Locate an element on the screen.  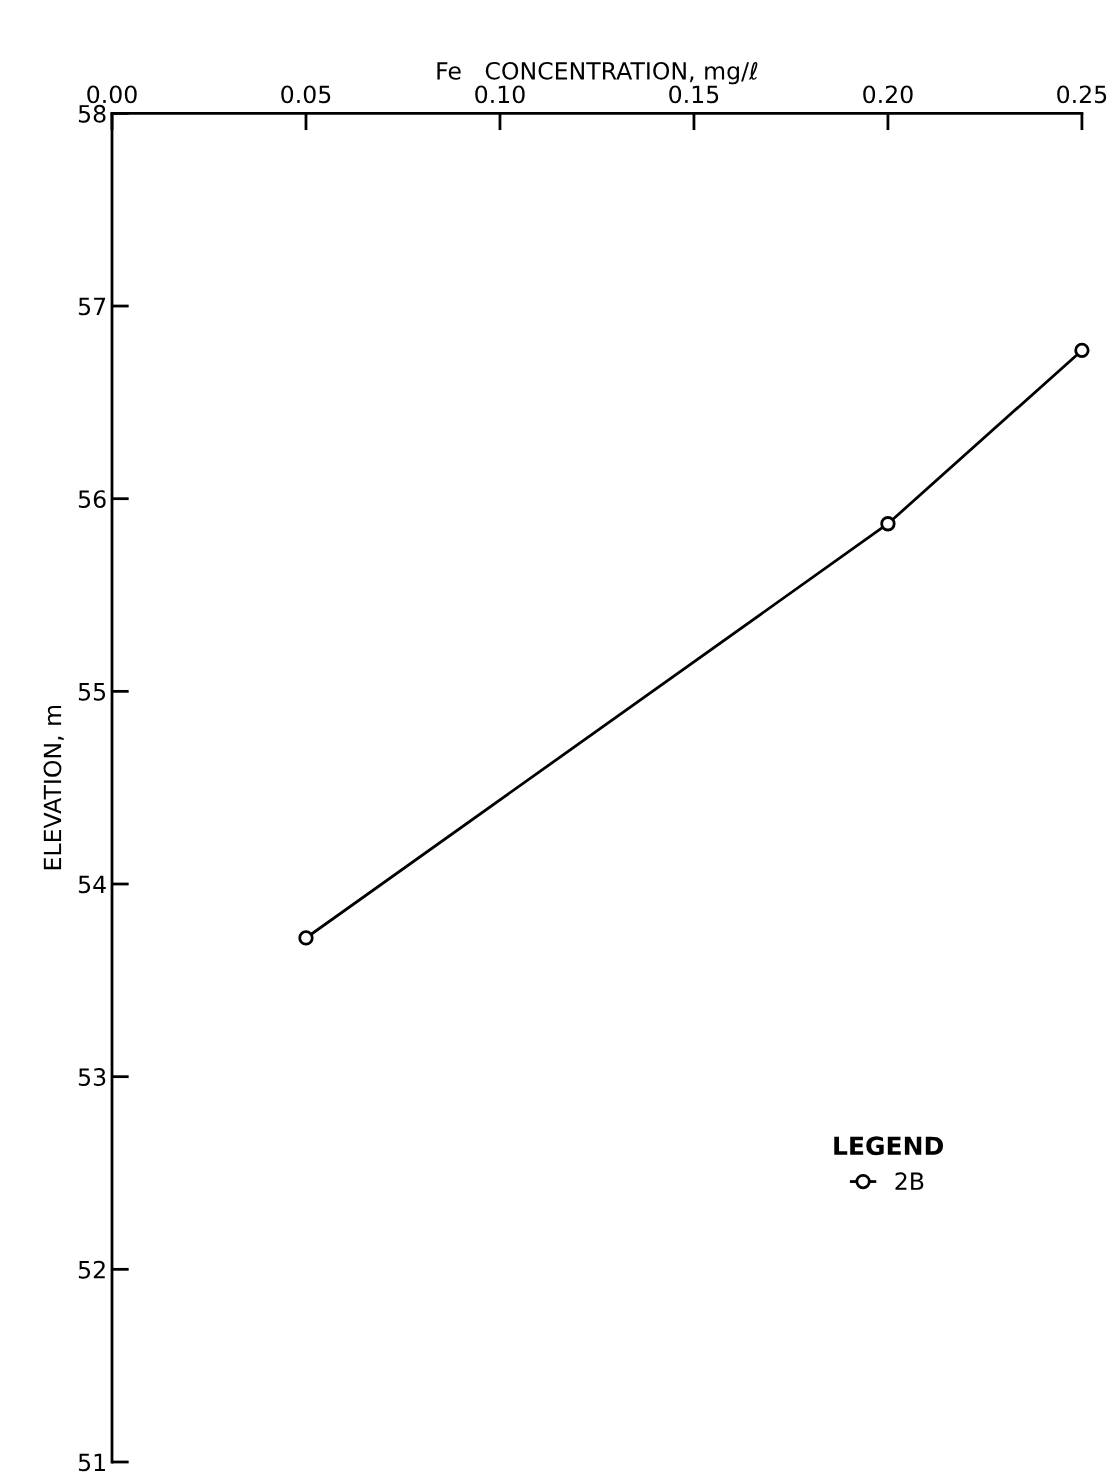
legend-title: LEGEND is located at coordinates (888, 1146).